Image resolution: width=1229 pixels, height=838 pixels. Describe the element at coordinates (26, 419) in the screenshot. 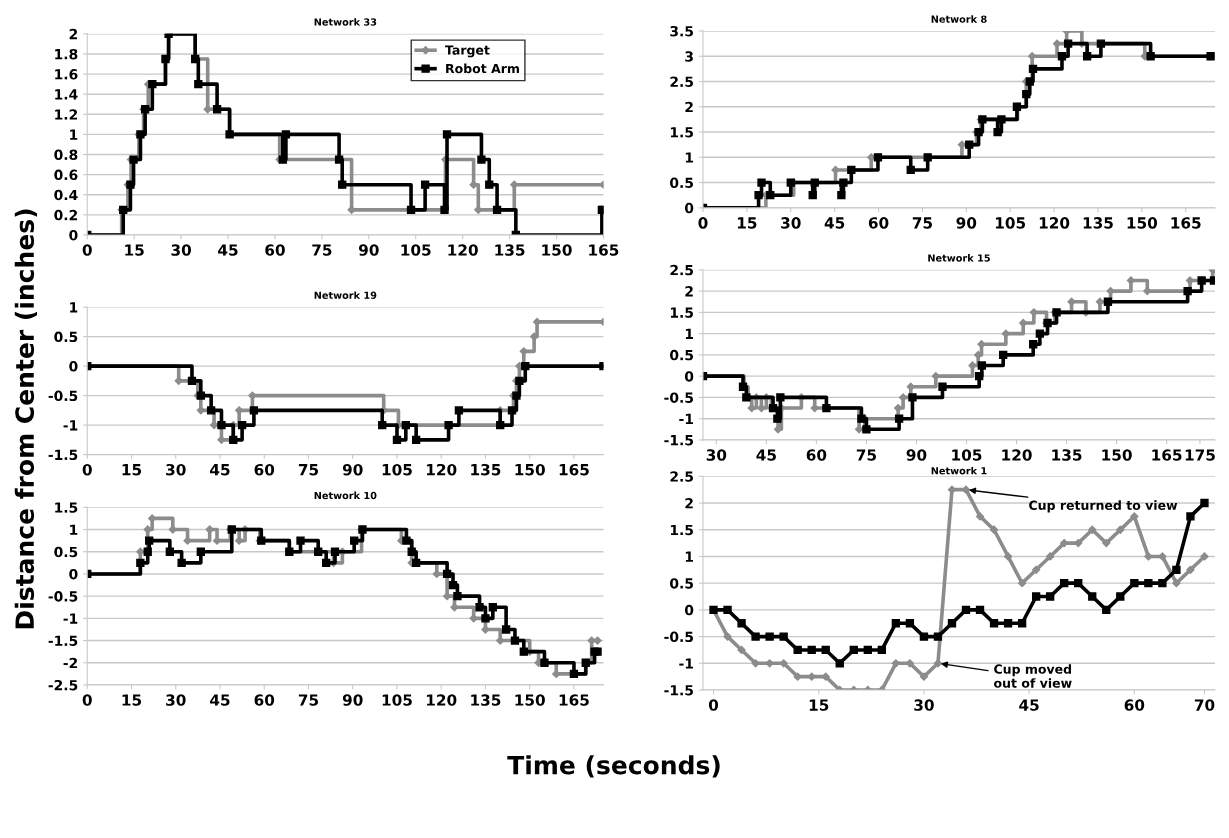

I see `y-axis-title: Distance from Center (inches)` at that location.